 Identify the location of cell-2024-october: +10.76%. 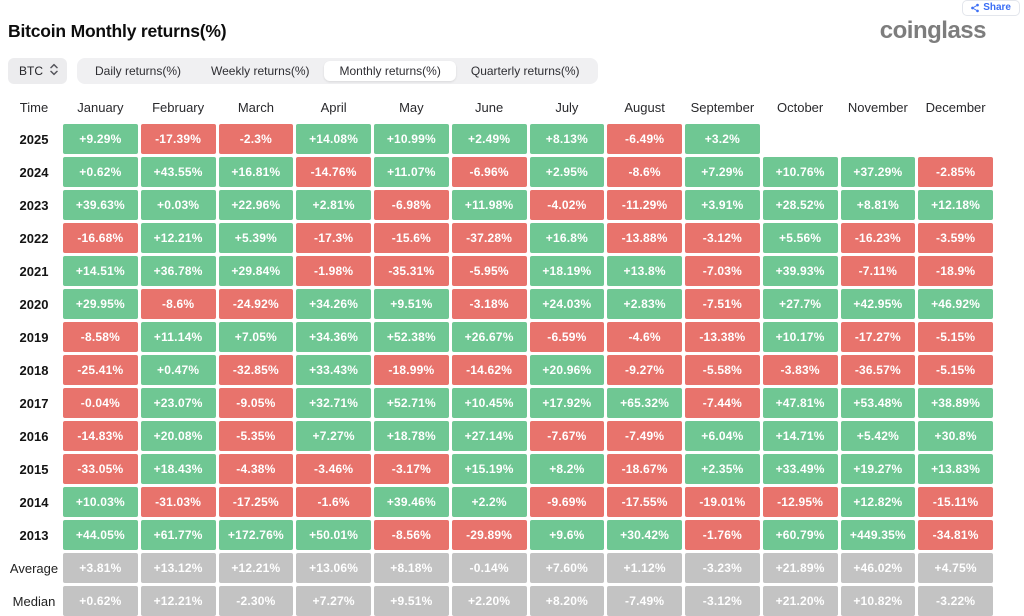
(800, 172).